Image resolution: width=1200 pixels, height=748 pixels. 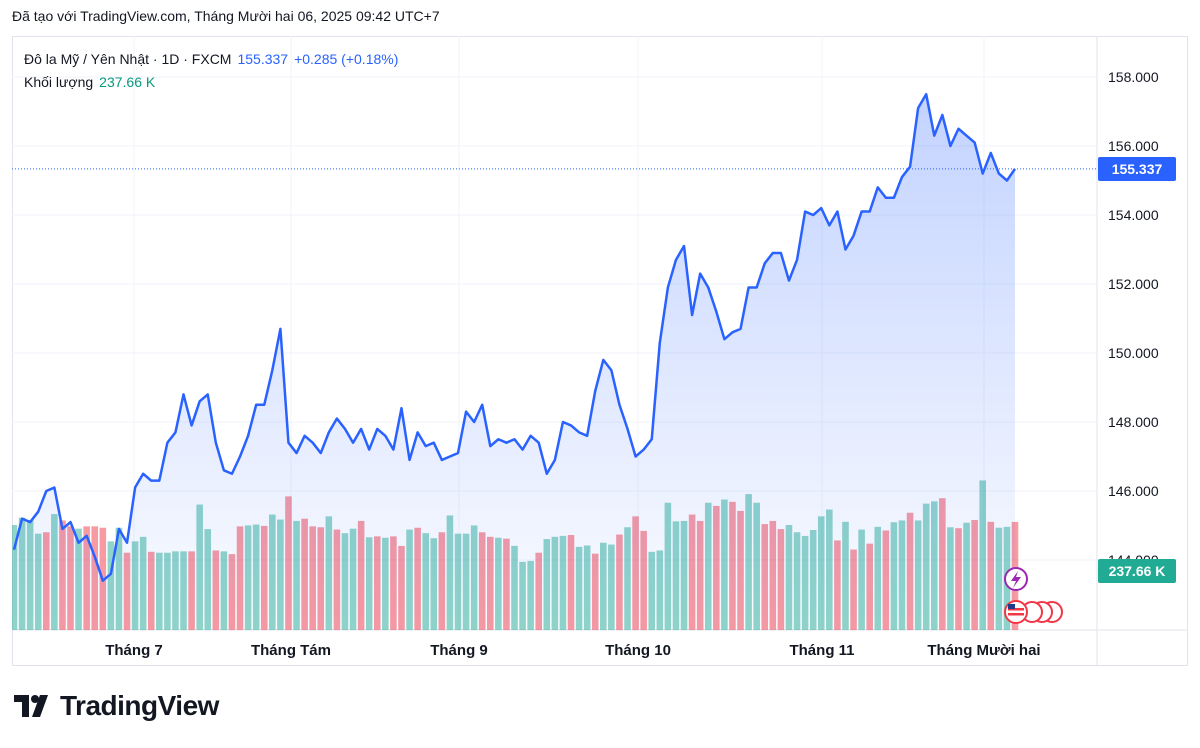 I want to click on legend-volume-row: Khối lượng 237.66 K, so click(x=211, y=82).